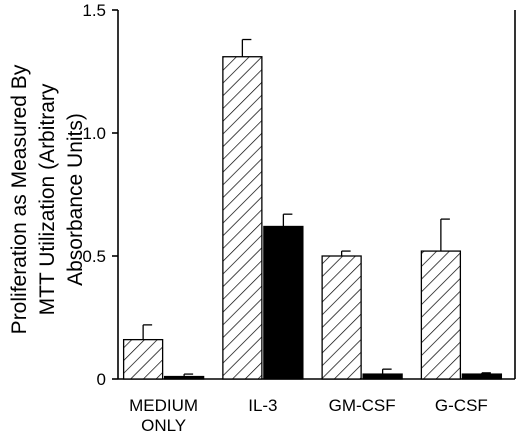  I want to click on y-axis-label-line: Absorbance Units), so click(75, 199).